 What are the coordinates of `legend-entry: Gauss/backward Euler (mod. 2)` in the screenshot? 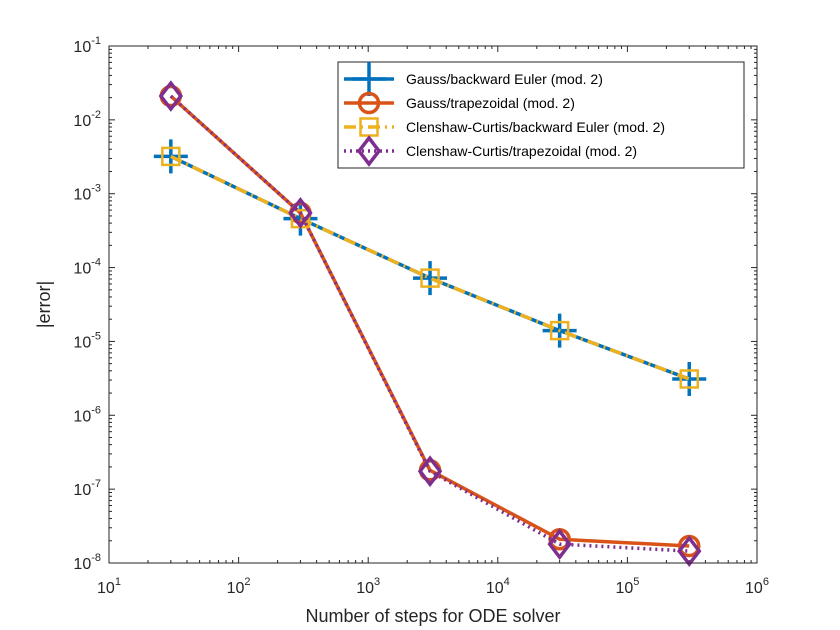 It's located at (473, 79).